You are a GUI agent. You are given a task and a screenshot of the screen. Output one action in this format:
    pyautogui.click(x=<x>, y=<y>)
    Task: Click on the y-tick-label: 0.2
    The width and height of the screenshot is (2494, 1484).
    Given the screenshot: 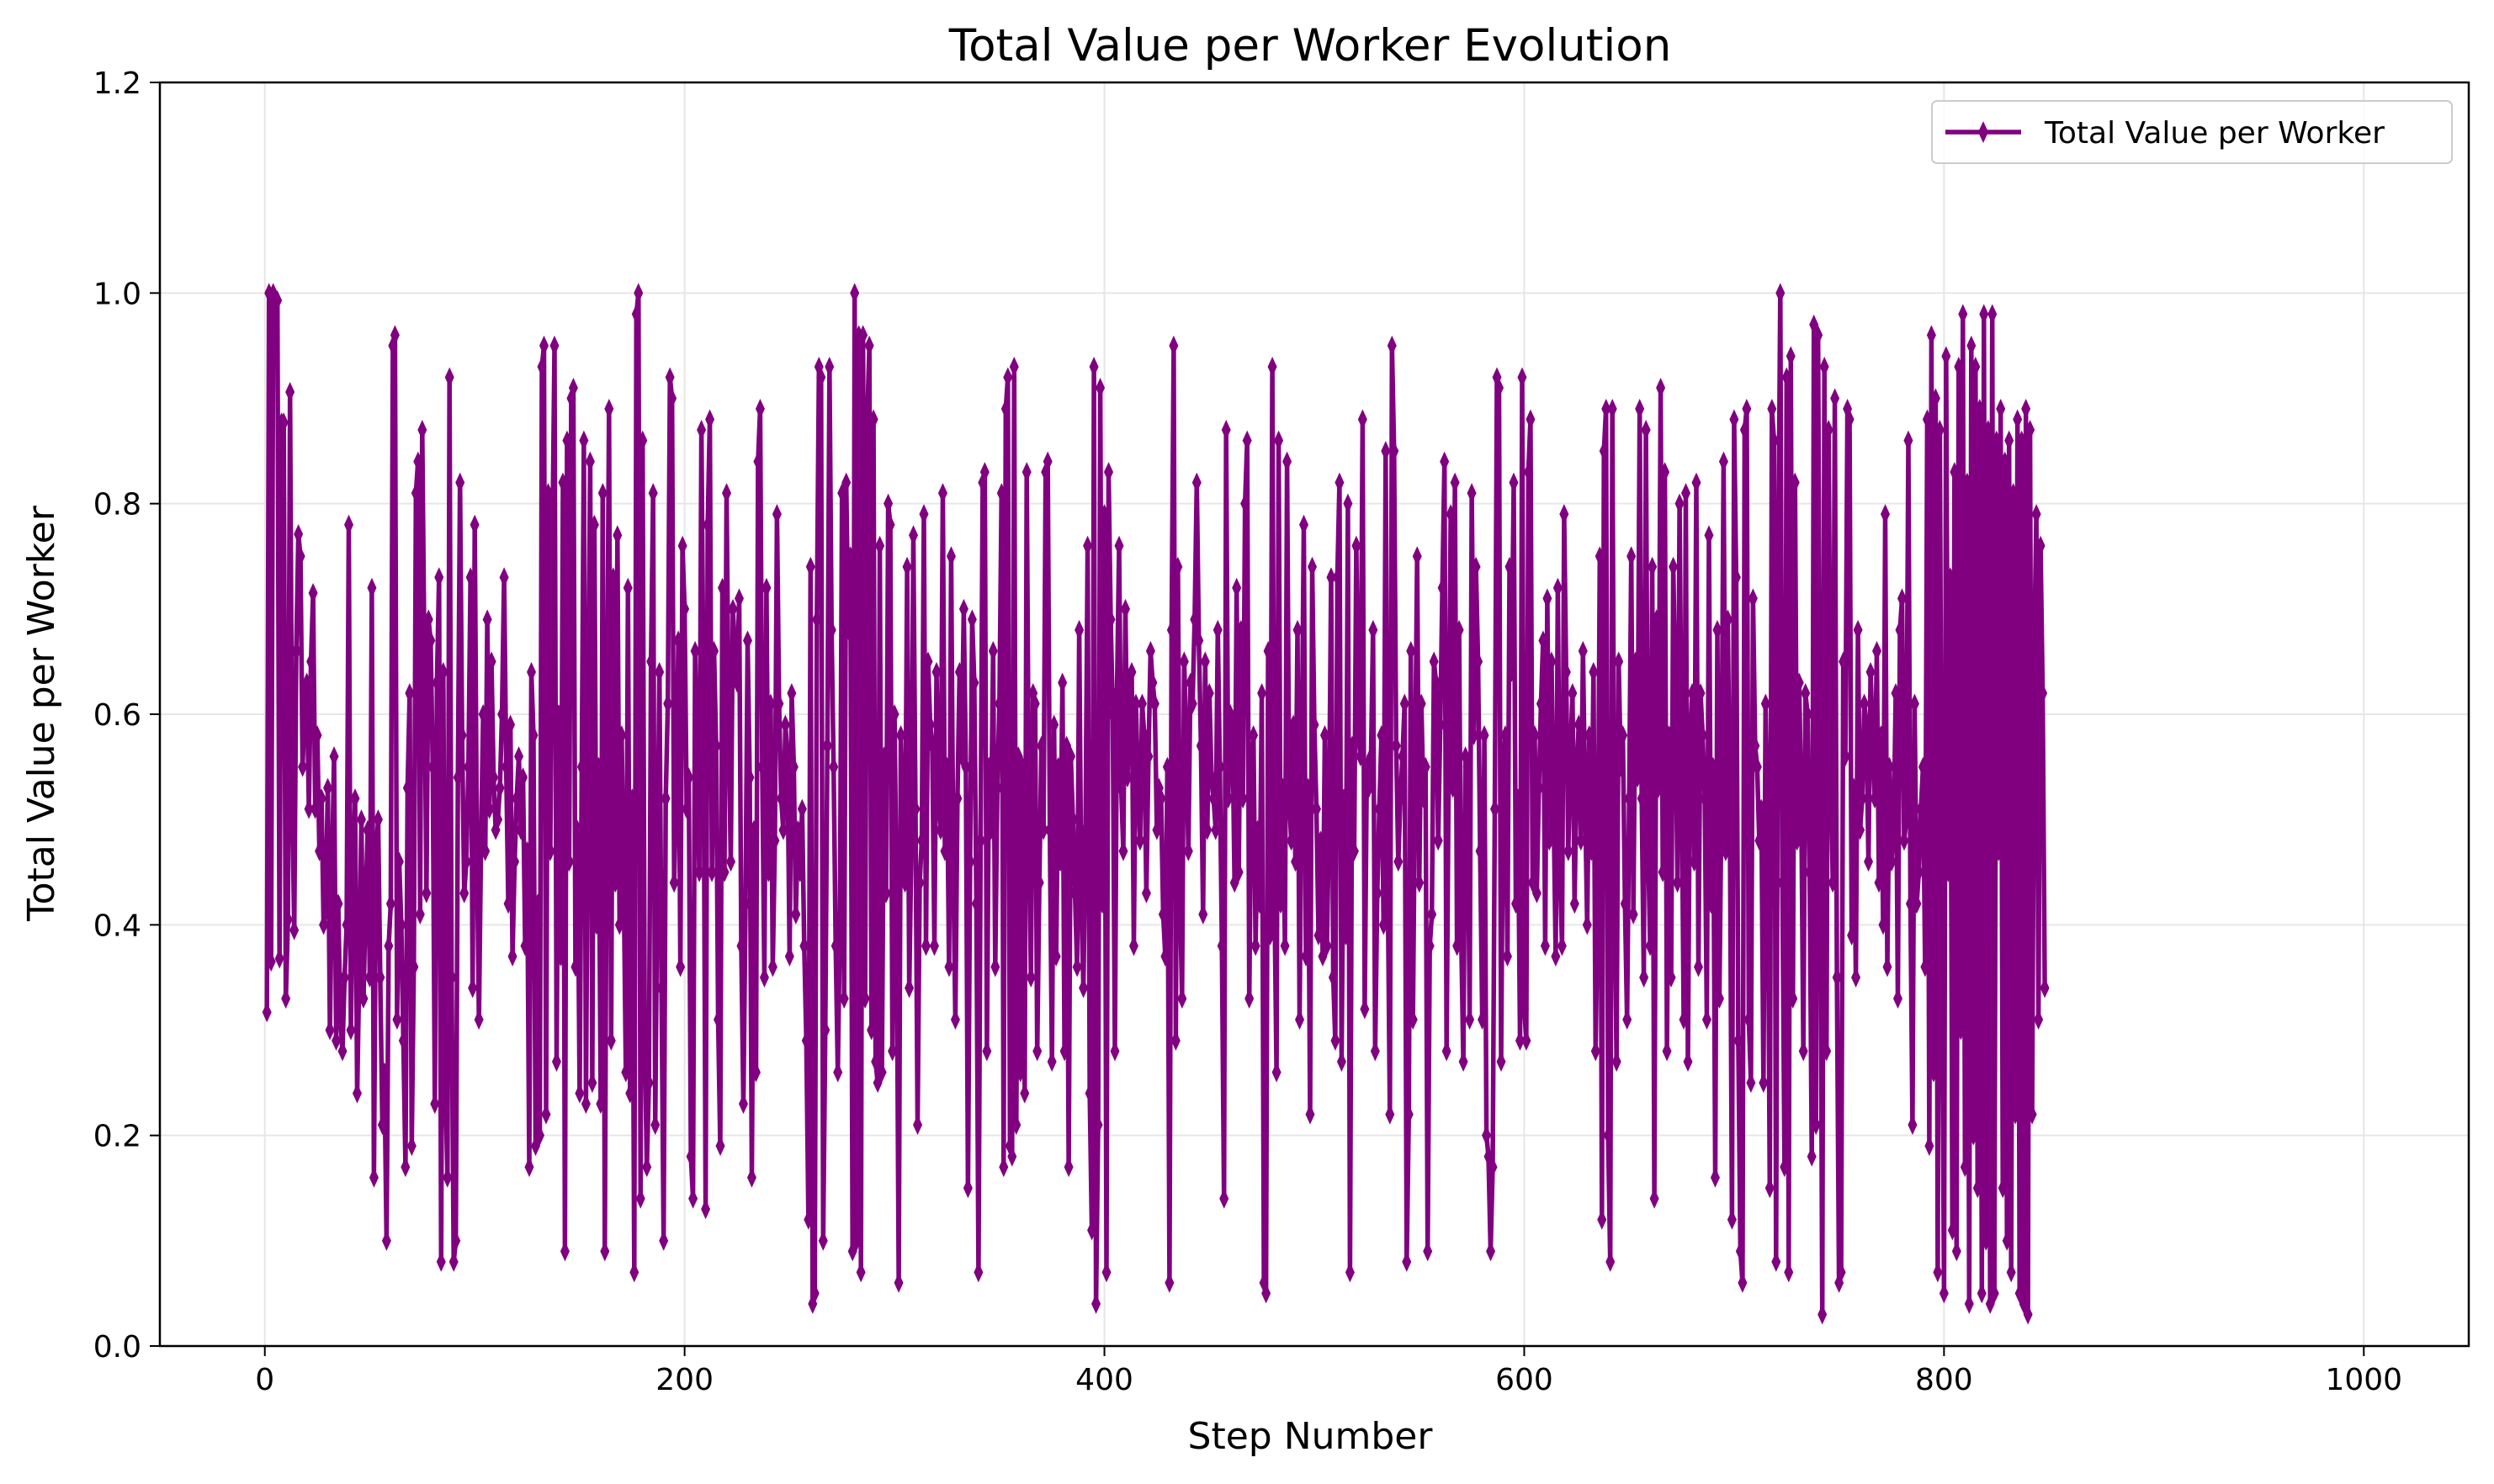 What is the action you would take?
    pyautogui.click(x=117, y=1137)
    